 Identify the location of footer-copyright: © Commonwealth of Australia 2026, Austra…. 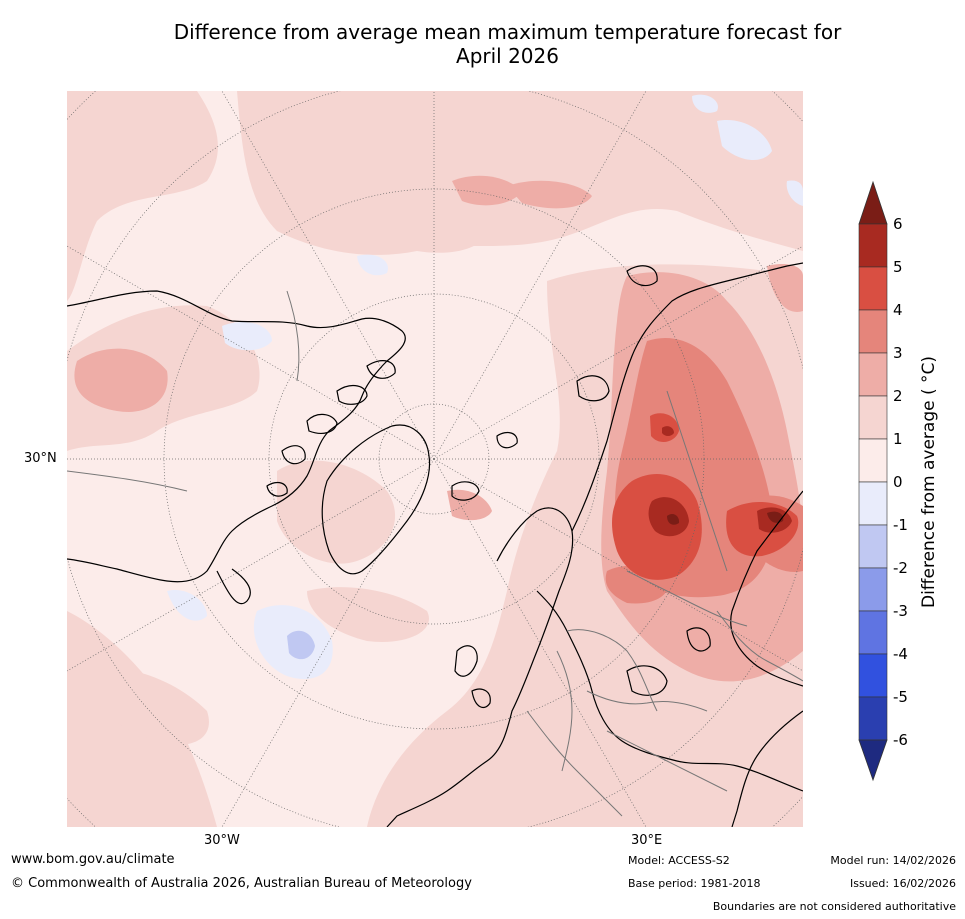
(241, 883).